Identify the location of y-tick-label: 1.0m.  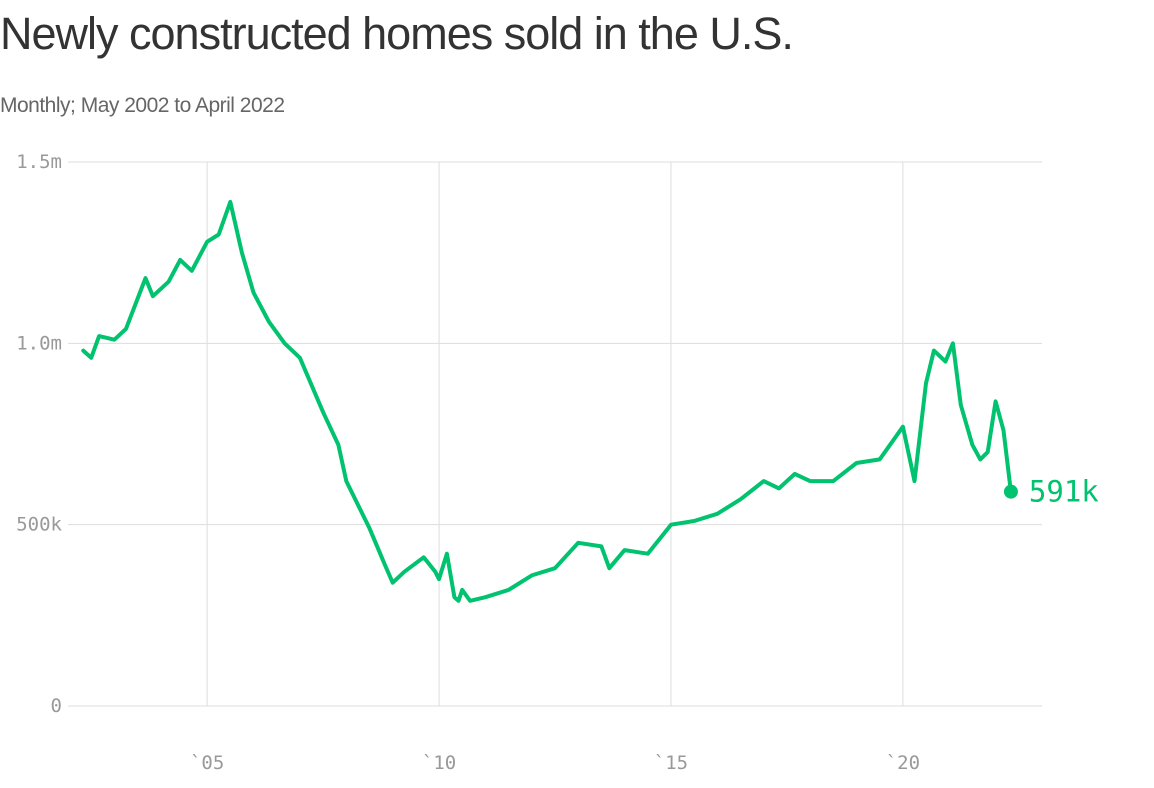
(39, 343).